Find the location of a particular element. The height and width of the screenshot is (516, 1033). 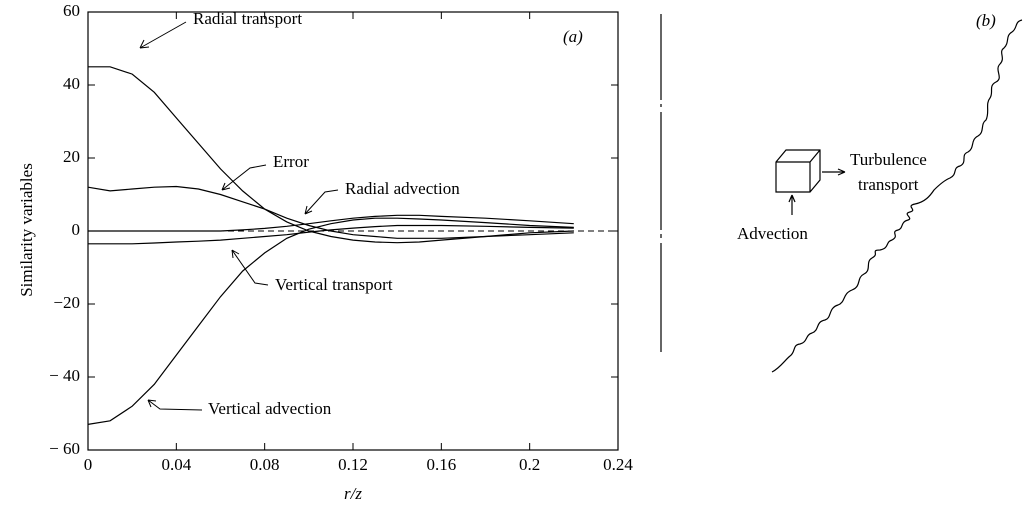

annotation: Vertical advection is located at coordinates (270, 408).